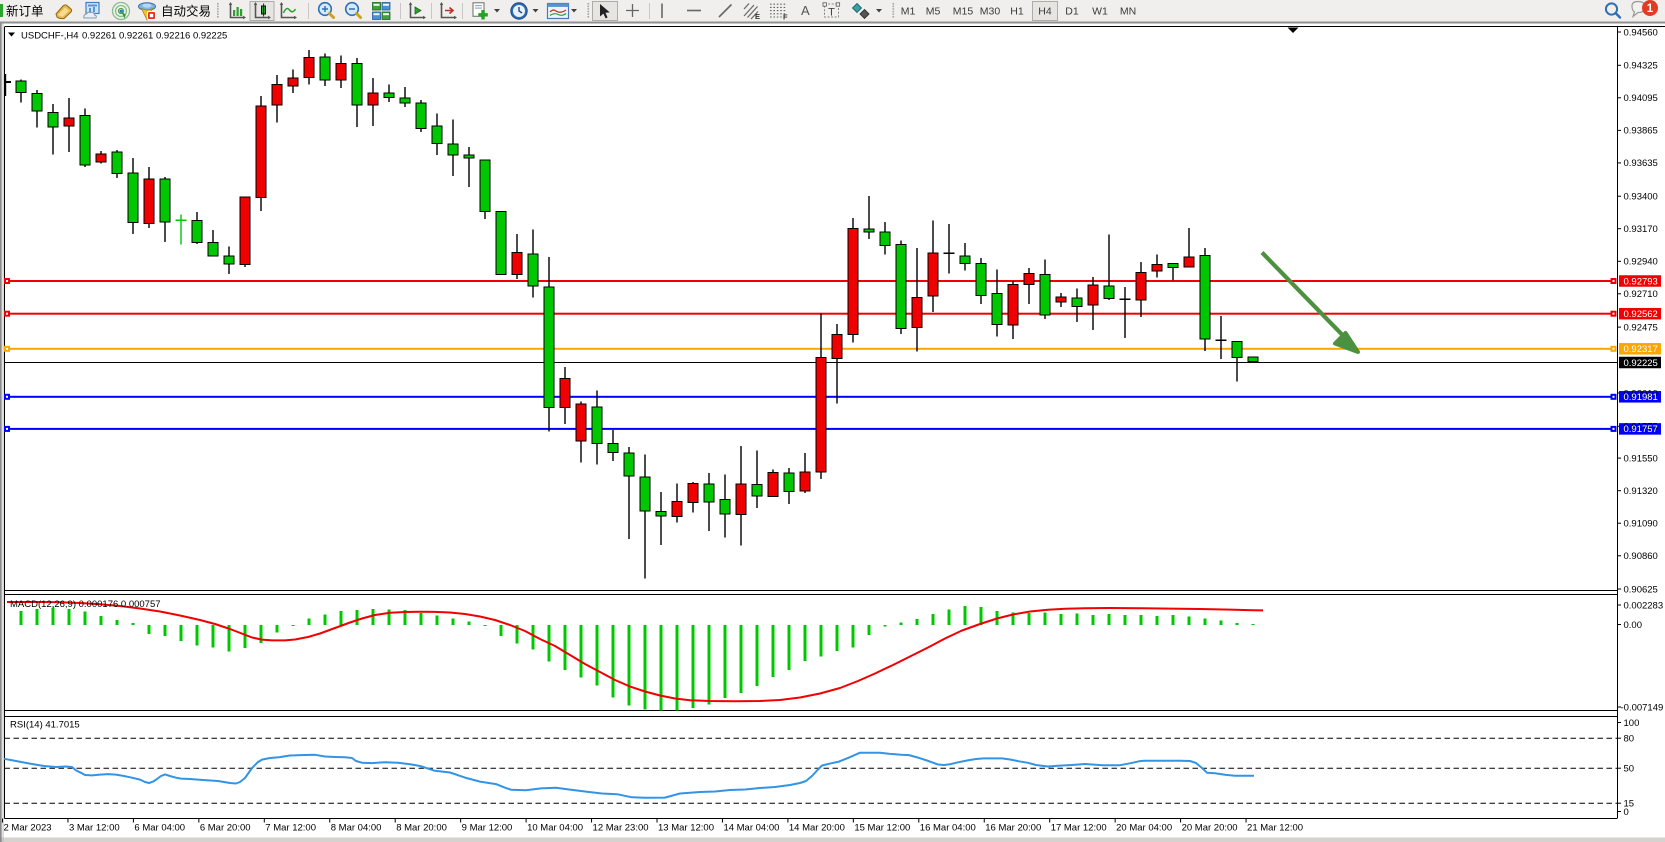  Describe the element at coordinates (1013, 828) in the screenshot. I see `svg-text: 16 Mar 20:00` at that location.